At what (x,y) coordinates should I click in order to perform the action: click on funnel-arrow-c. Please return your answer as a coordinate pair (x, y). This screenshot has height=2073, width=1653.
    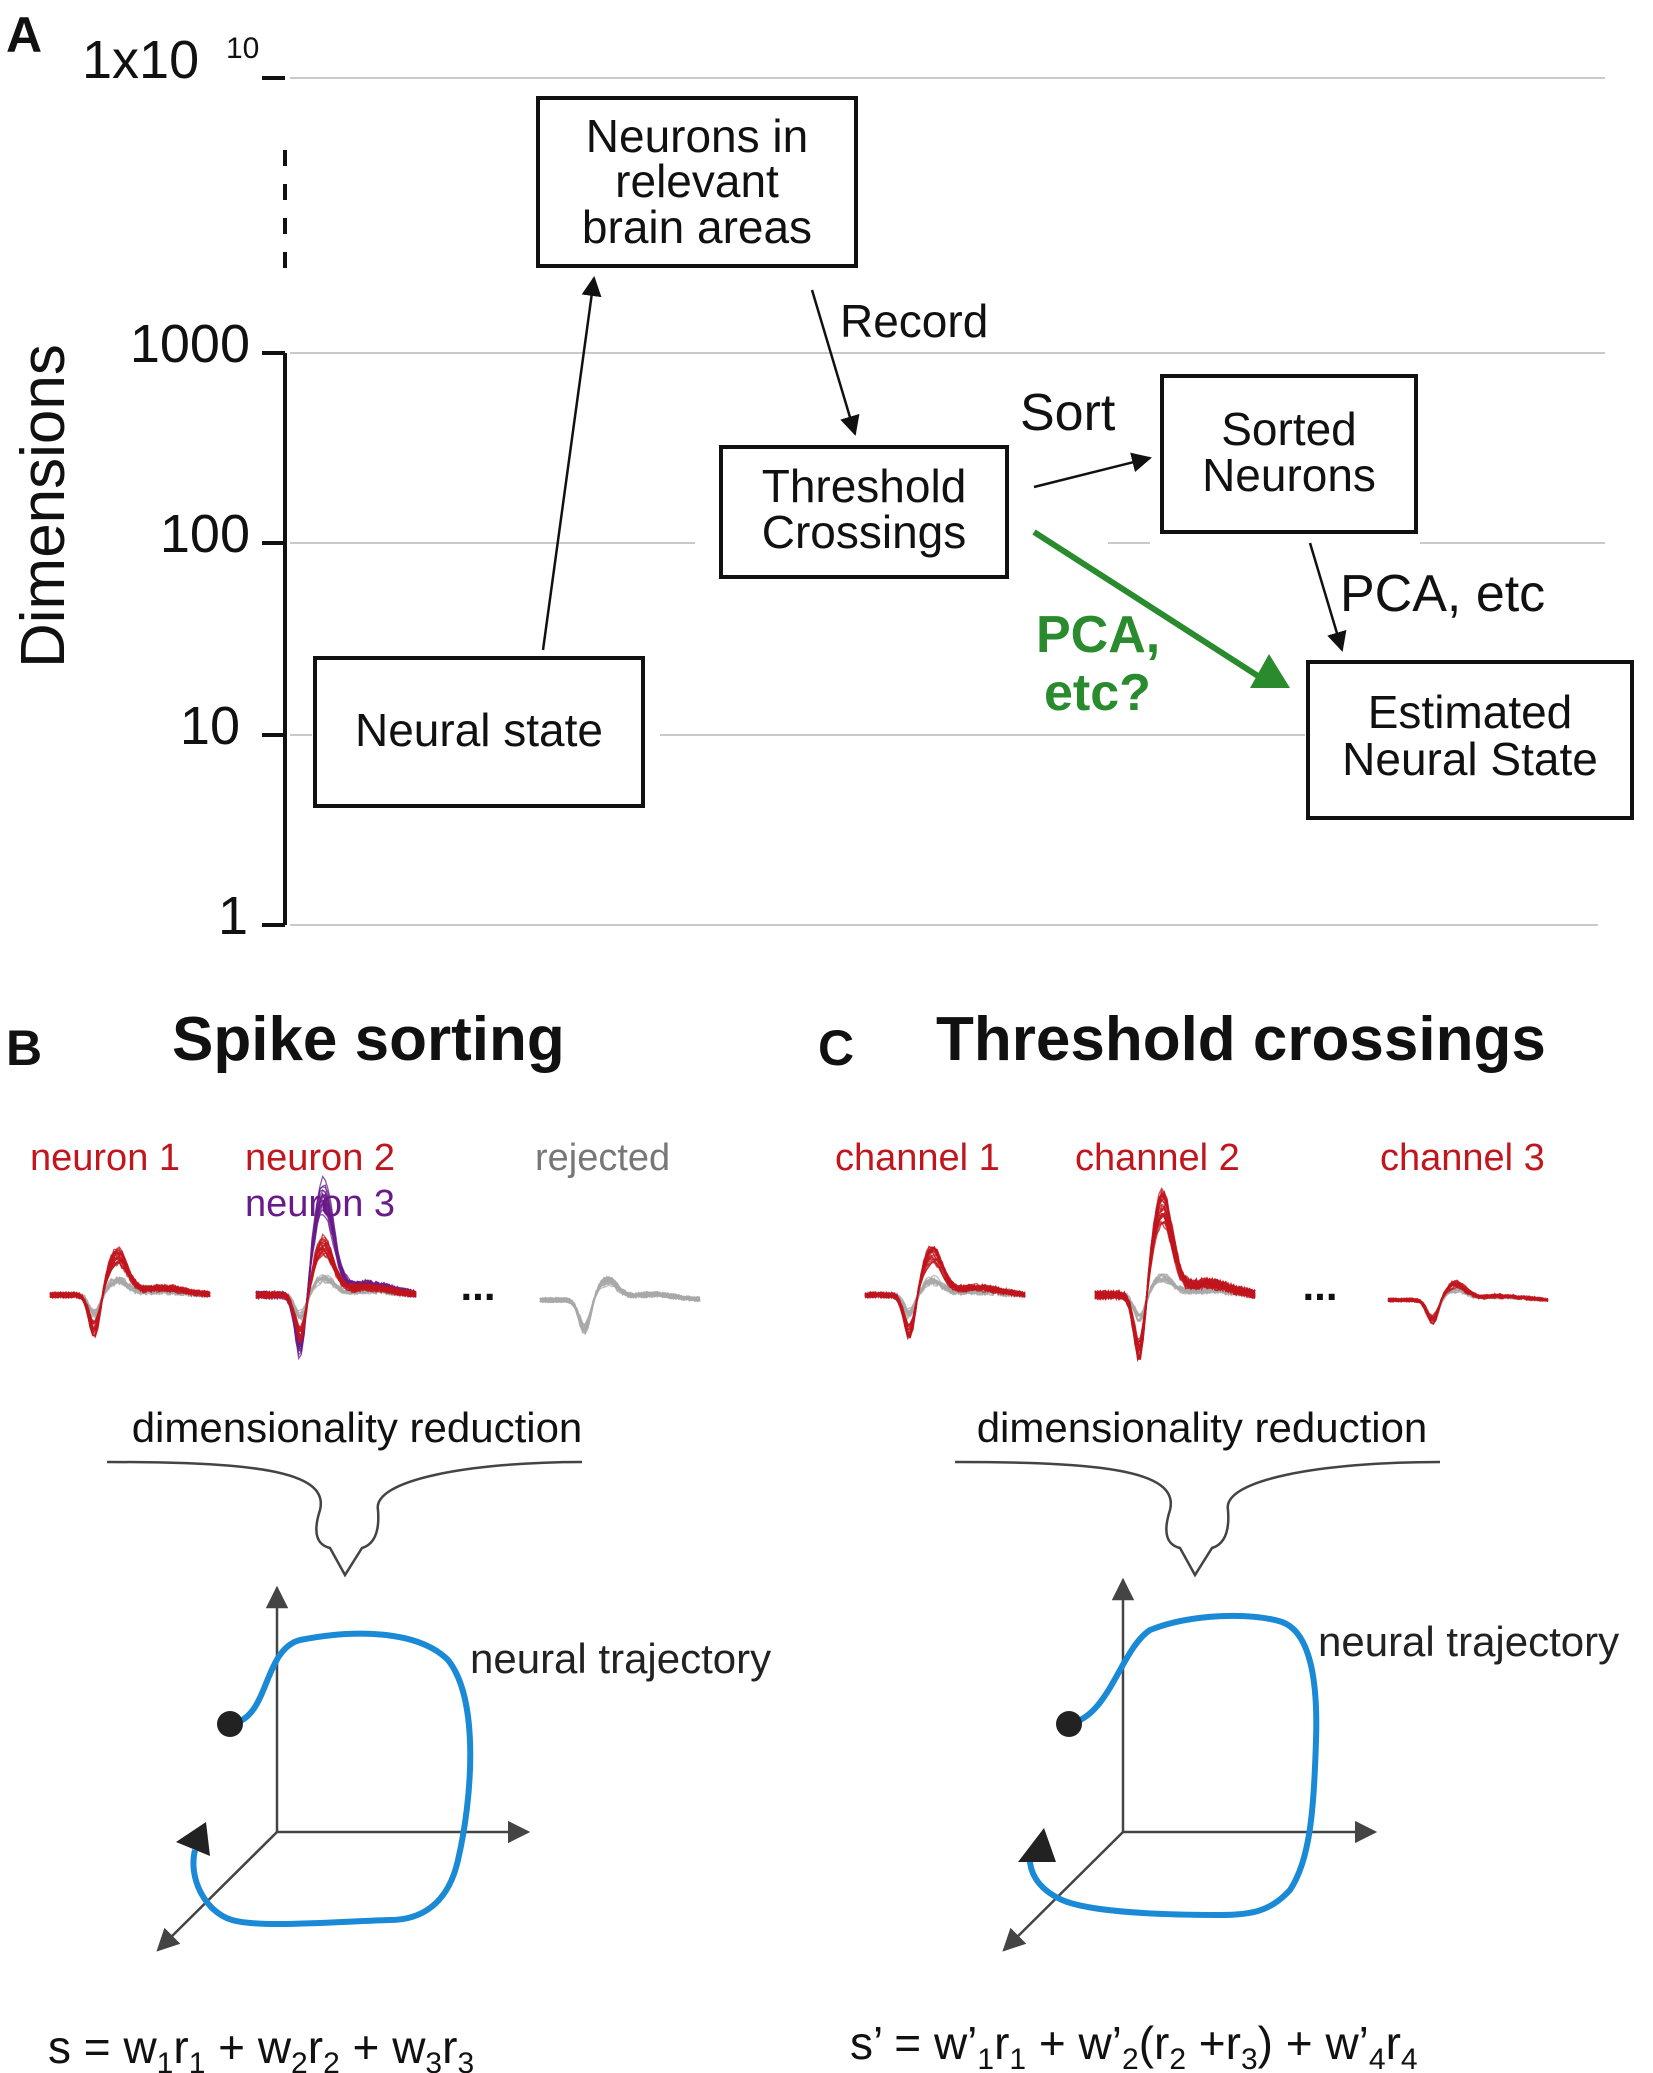
    Looking at the image, I should click on (1197, 1519).